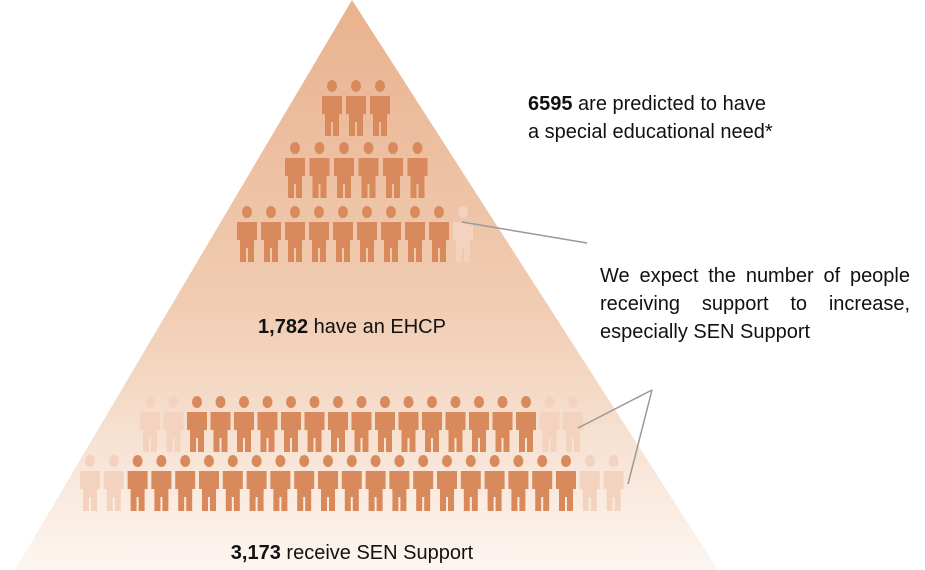 This screenshot has height=570, width=925. Describe the element at coordinates (283, 327) in the screenshot. I see `ehcp-number: 1,782` at that location.